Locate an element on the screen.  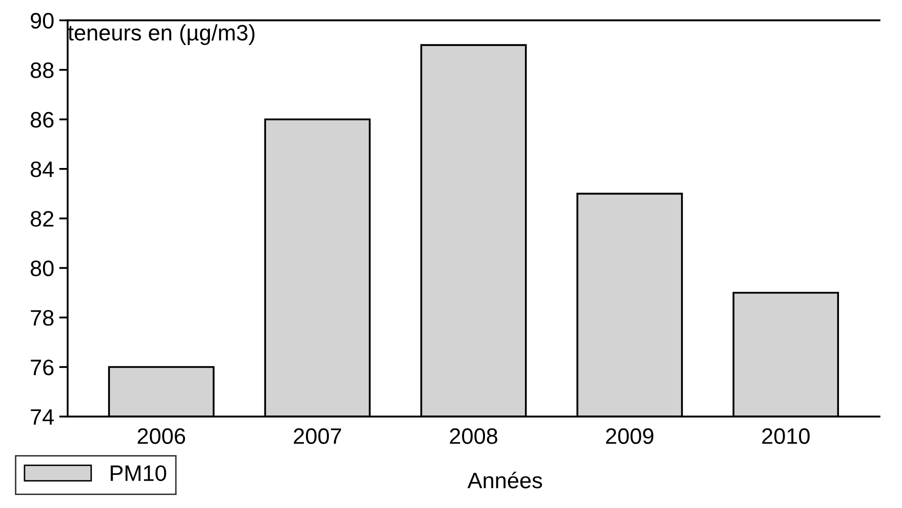
y-axis-title: teneurs en (µg/m3) is located at coordinates (161, 34).